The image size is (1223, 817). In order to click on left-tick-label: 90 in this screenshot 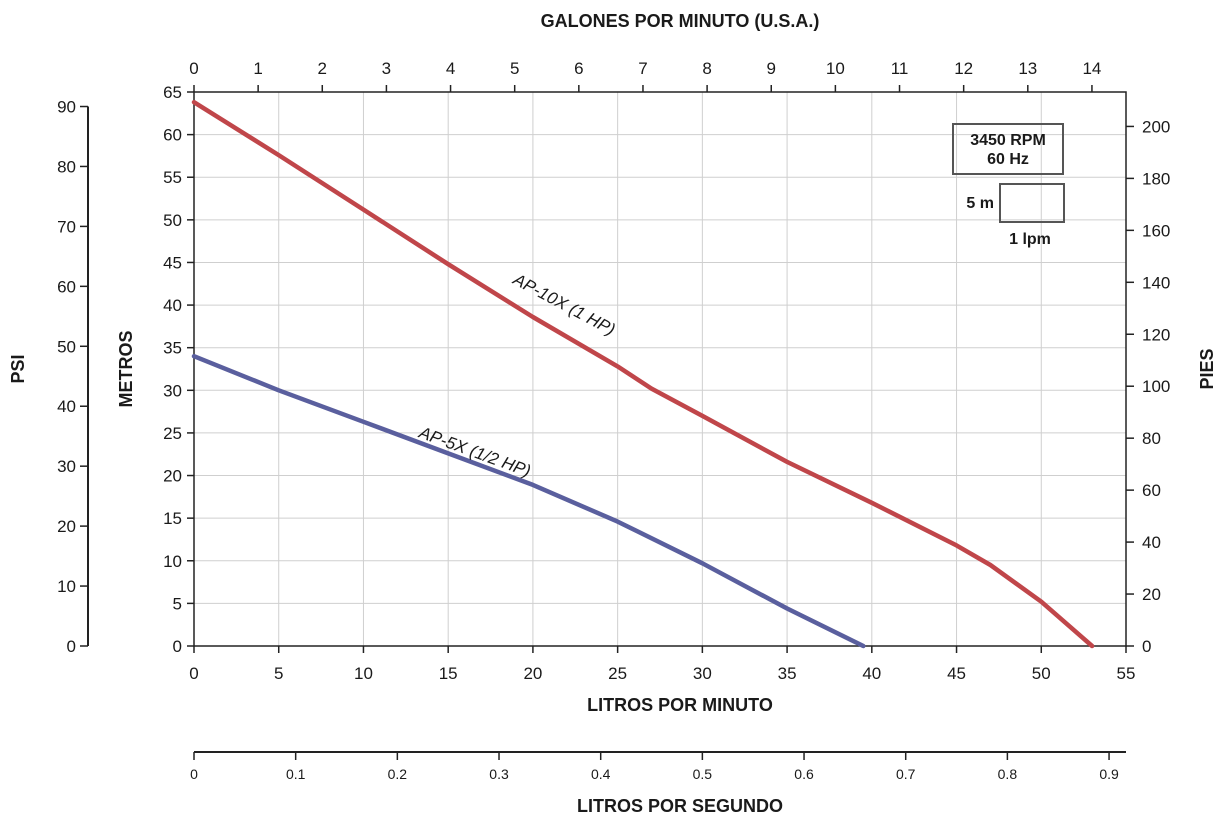, I will do `click(66, 107)`.